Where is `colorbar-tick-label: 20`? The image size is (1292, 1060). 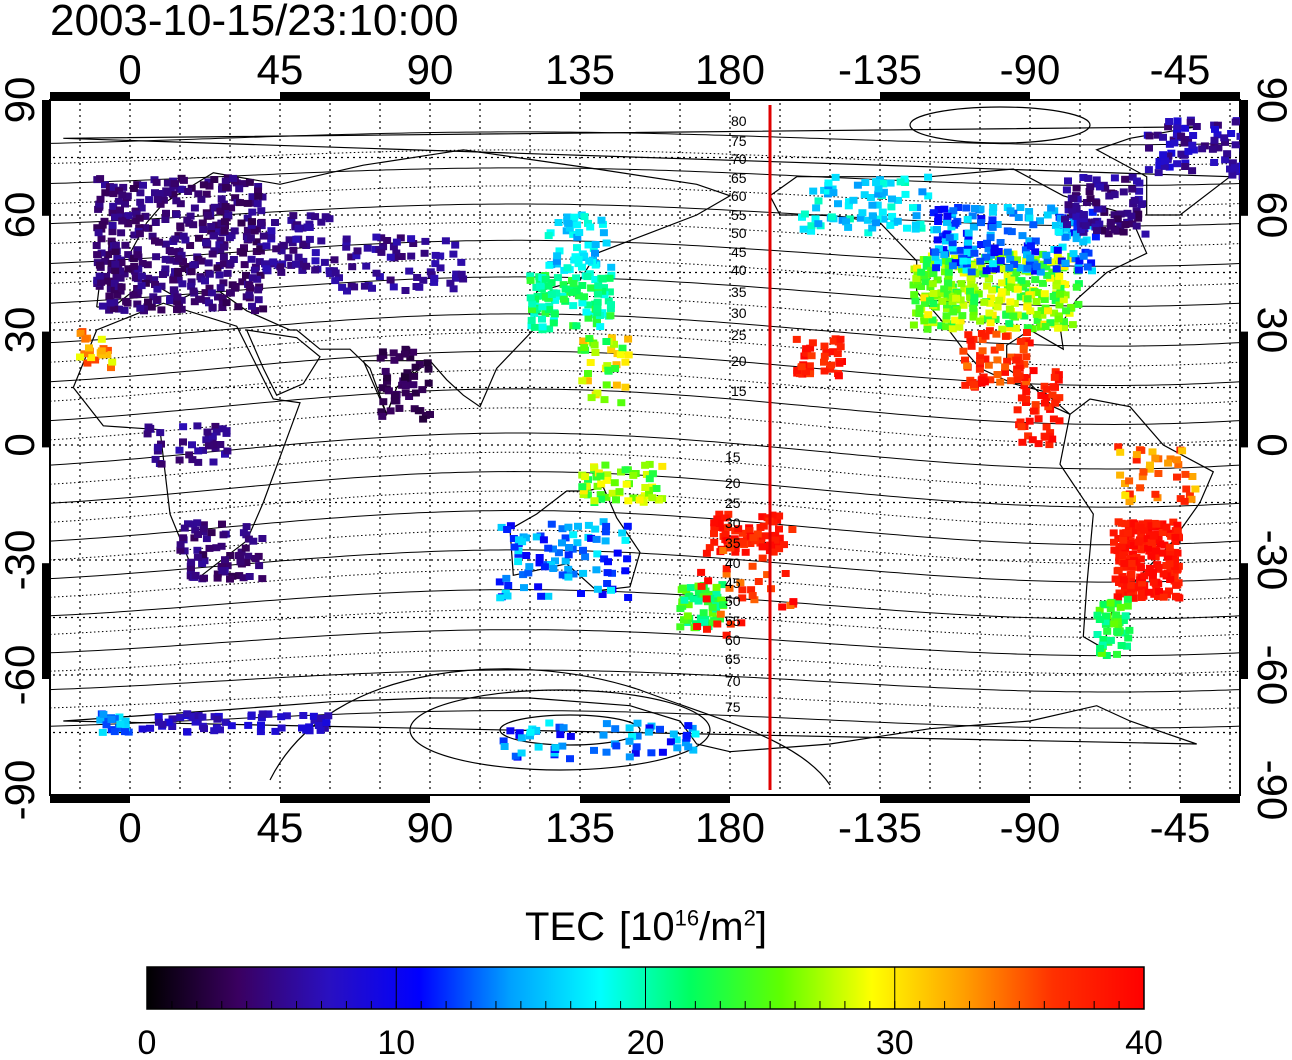 colorbar-tick-label: 20 is located at coordinates (646, 1042).